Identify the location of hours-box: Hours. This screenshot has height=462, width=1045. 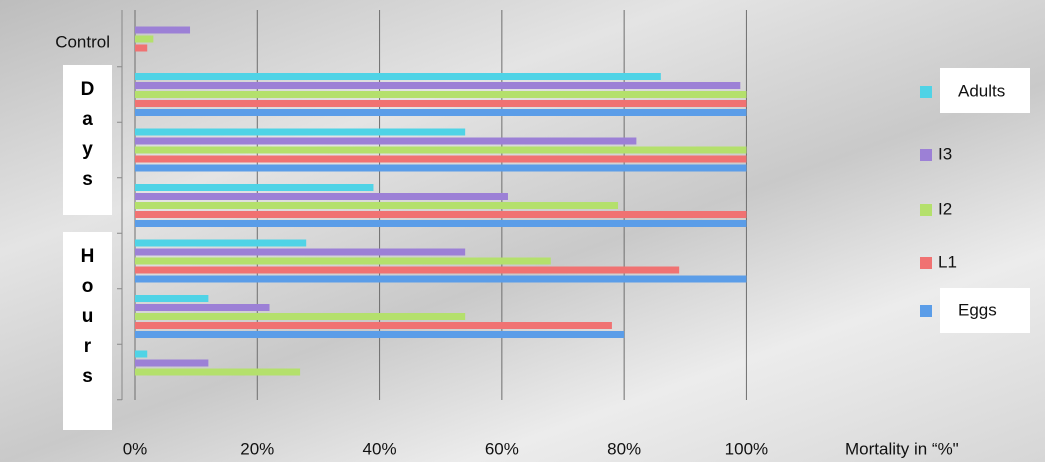
(87, 331).